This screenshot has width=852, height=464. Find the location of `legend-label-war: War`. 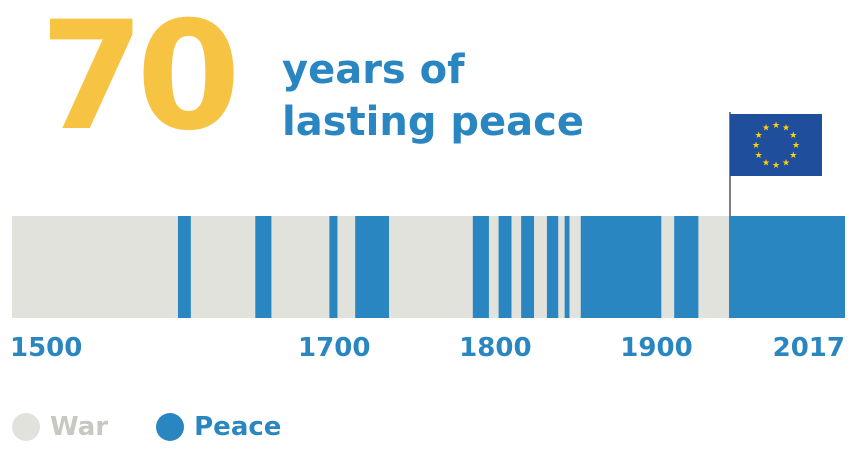

legend-label-war: War is located at coordinates (79, 427).